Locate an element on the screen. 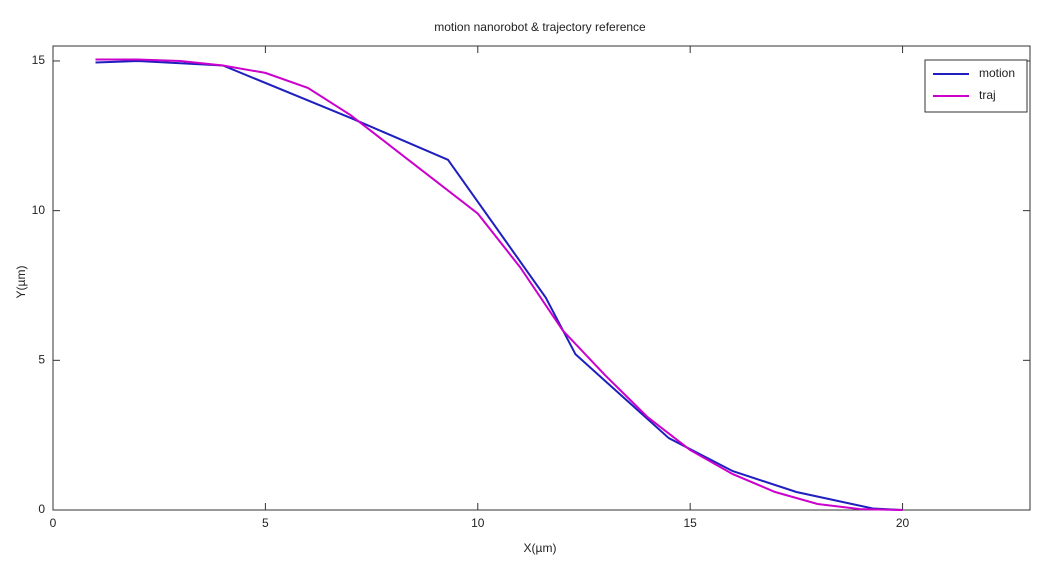 This screenshot has width=1038, height=576. chart-title: motion nanorobot & trajectory reference is located at coordinates (540, 27).